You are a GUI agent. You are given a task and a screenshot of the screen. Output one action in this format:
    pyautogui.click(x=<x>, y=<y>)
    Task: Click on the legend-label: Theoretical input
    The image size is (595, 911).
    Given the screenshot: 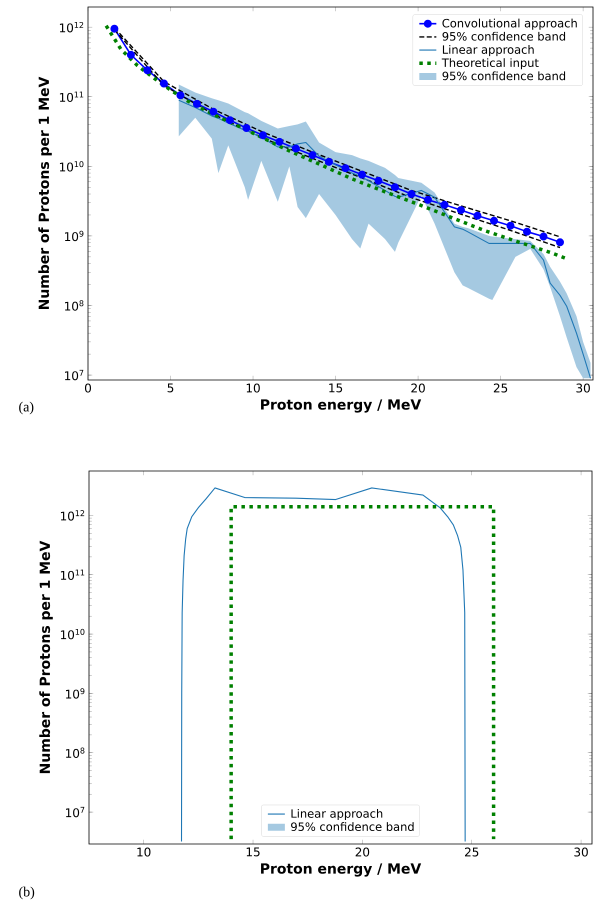 What is the action you would take?
    pyautogui.click(x=490, y=64)
    